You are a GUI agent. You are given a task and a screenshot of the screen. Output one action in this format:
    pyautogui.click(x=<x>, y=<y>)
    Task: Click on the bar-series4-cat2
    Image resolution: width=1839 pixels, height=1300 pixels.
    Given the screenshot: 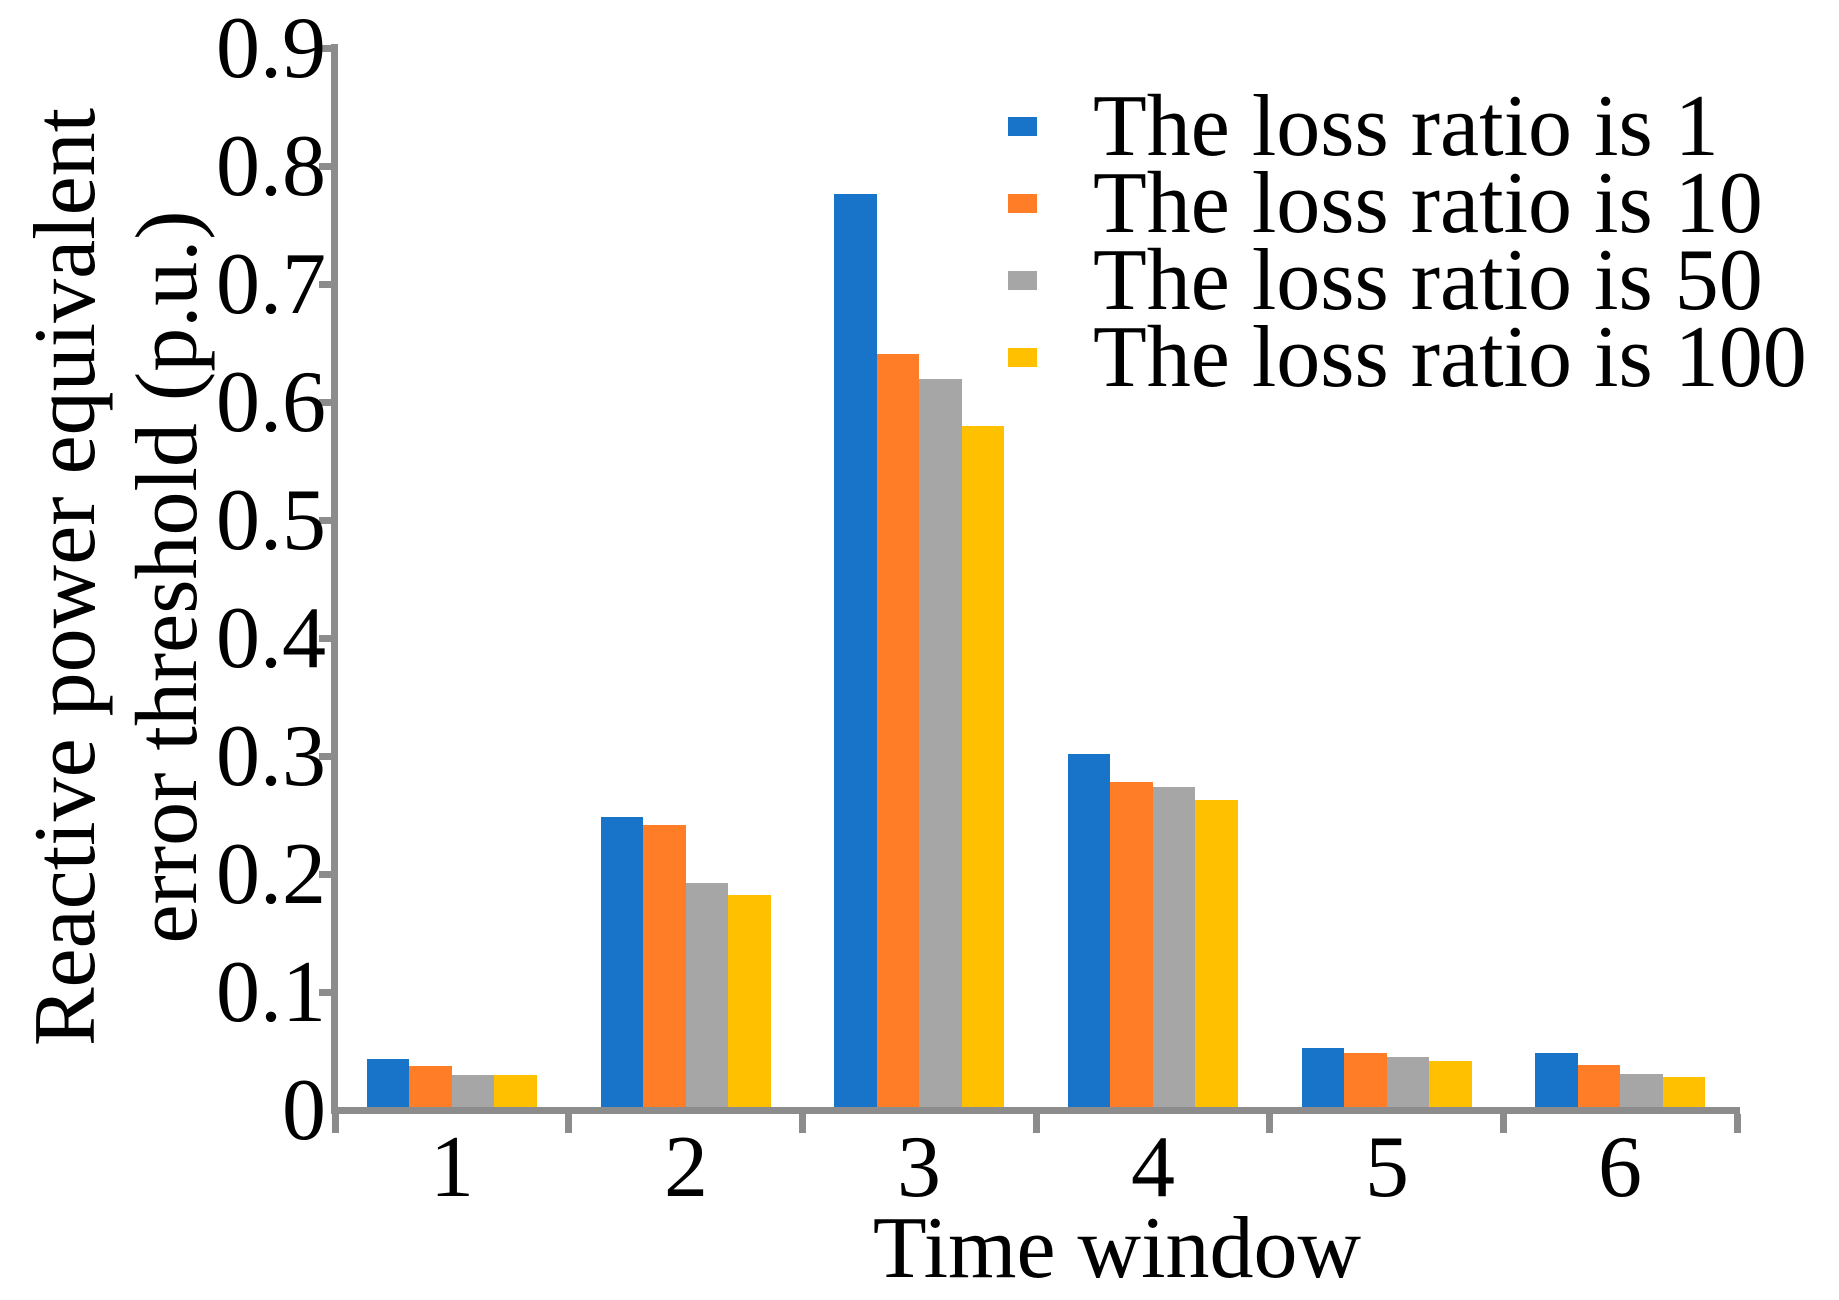 What is the action you would take?
    pyautogui.click(x=749, y=1001)
    